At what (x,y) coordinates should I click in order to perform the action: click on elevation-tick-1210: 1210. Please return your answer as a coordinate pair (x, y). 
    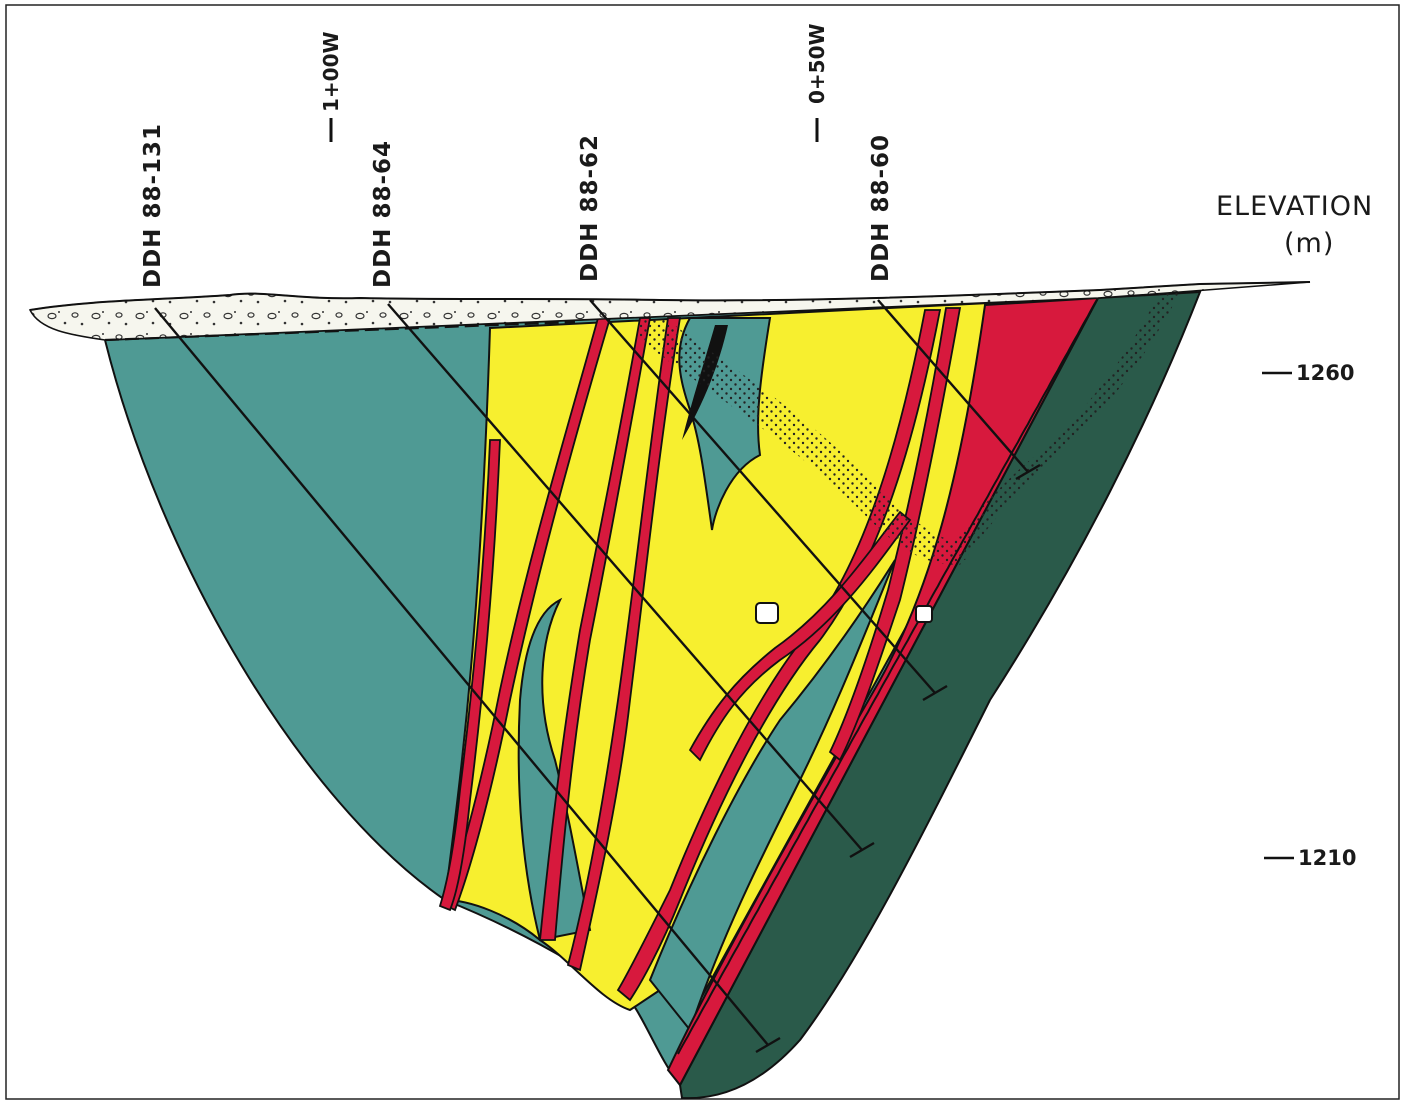
    Looking at the image, I should click on (1327, 858).